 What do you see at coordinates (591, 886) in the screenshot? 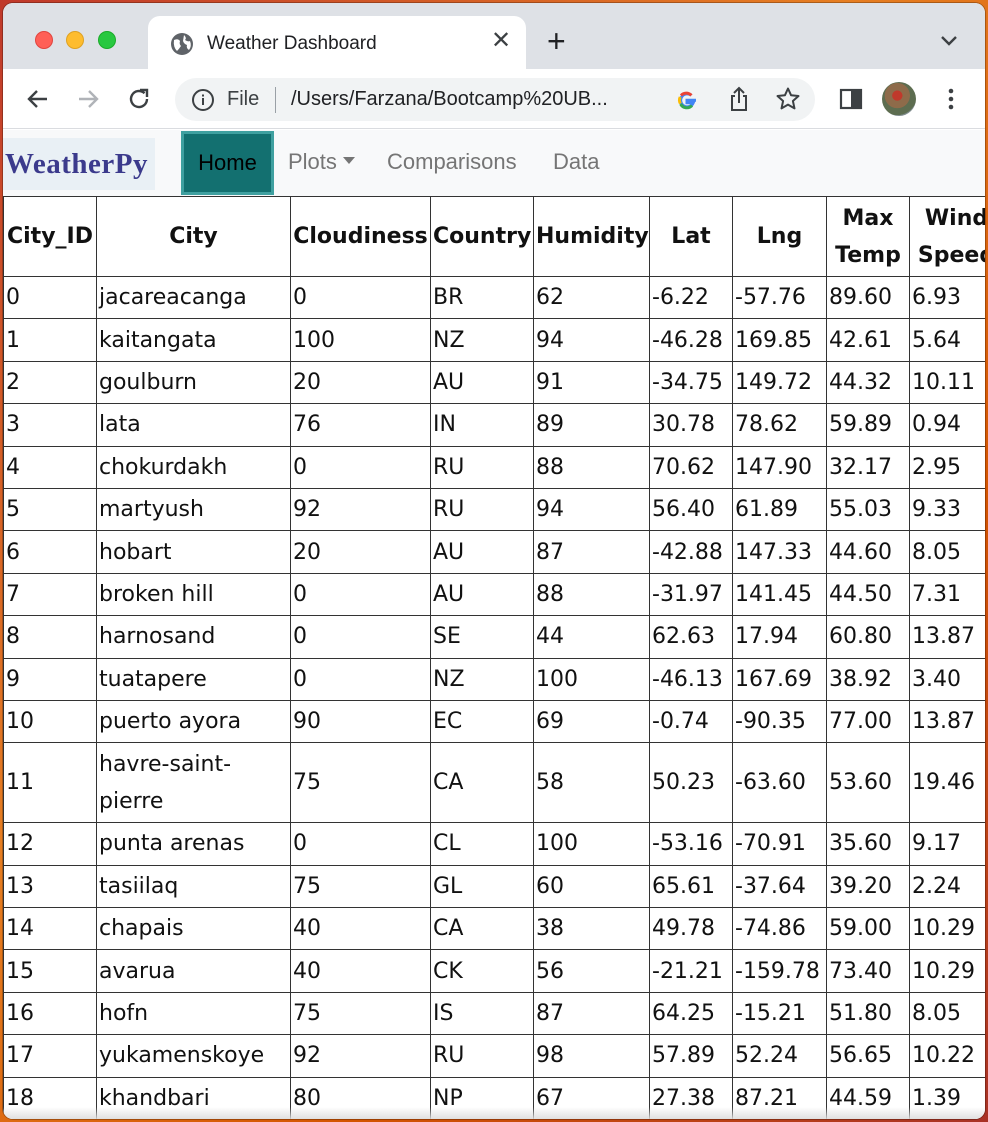
I see `table-cell: 60` at bounding box center [591, 886].